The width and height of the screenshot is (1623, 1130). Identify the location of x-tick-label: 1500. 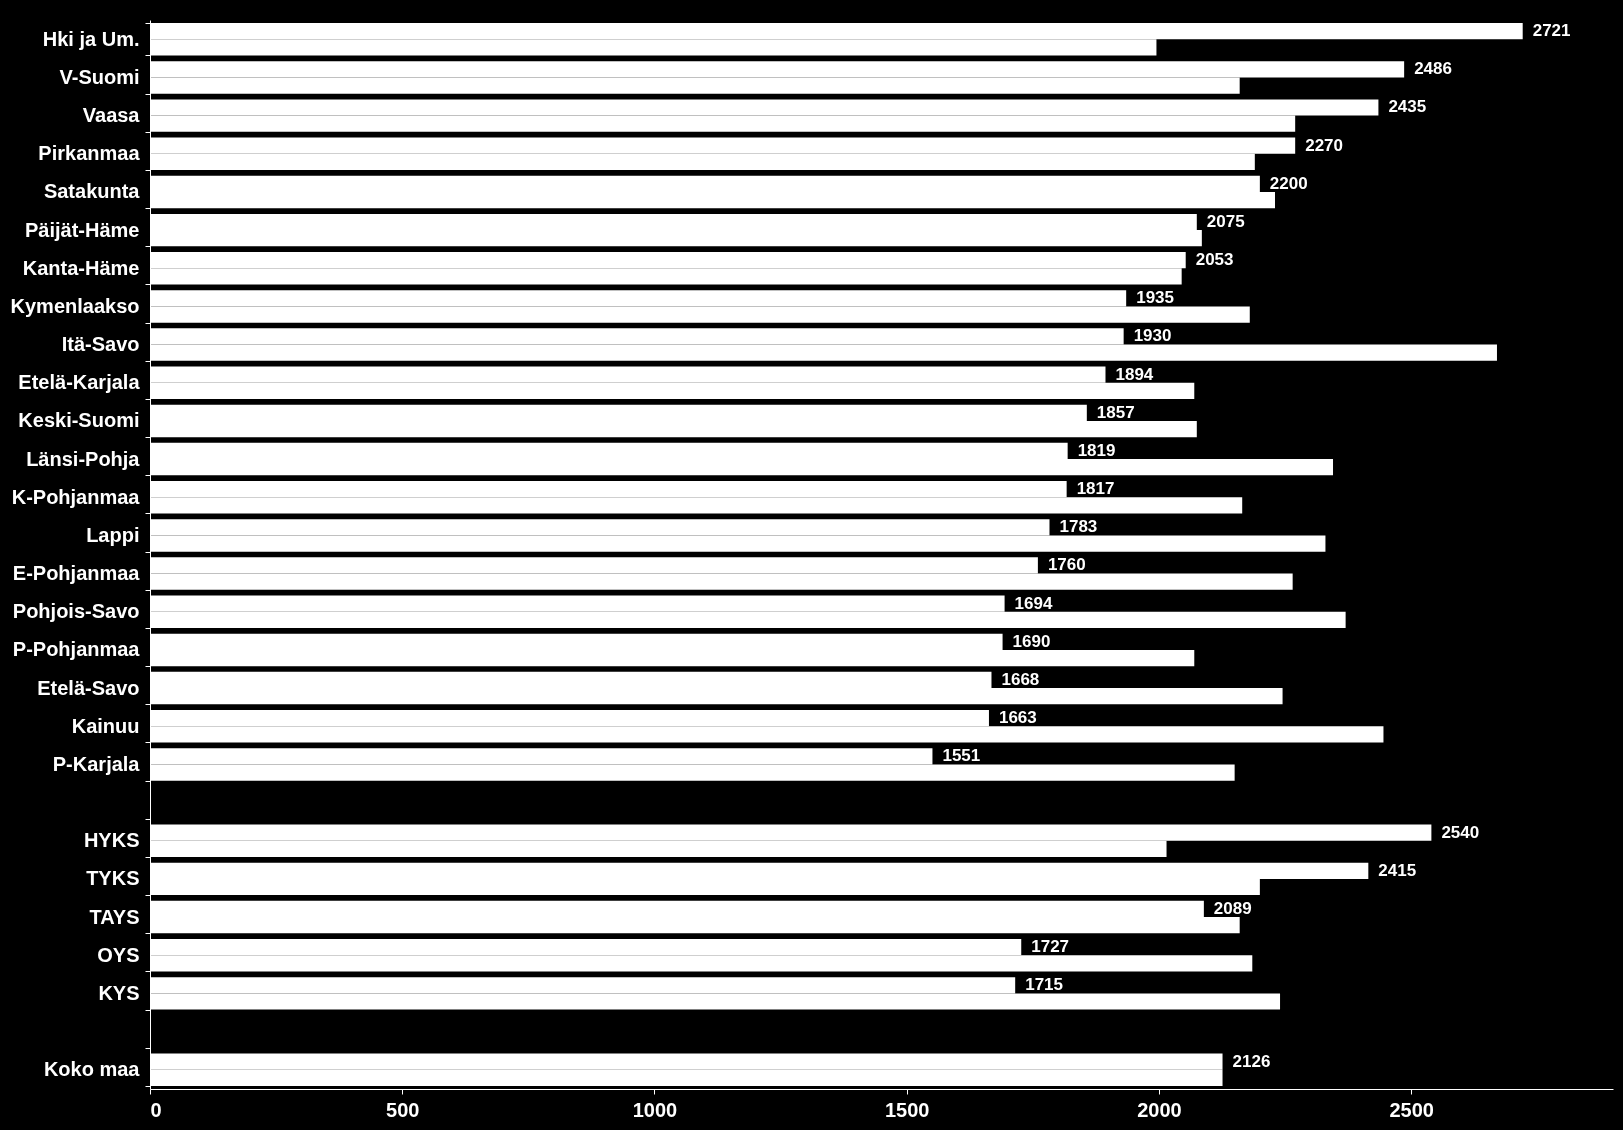
(907, 1109).